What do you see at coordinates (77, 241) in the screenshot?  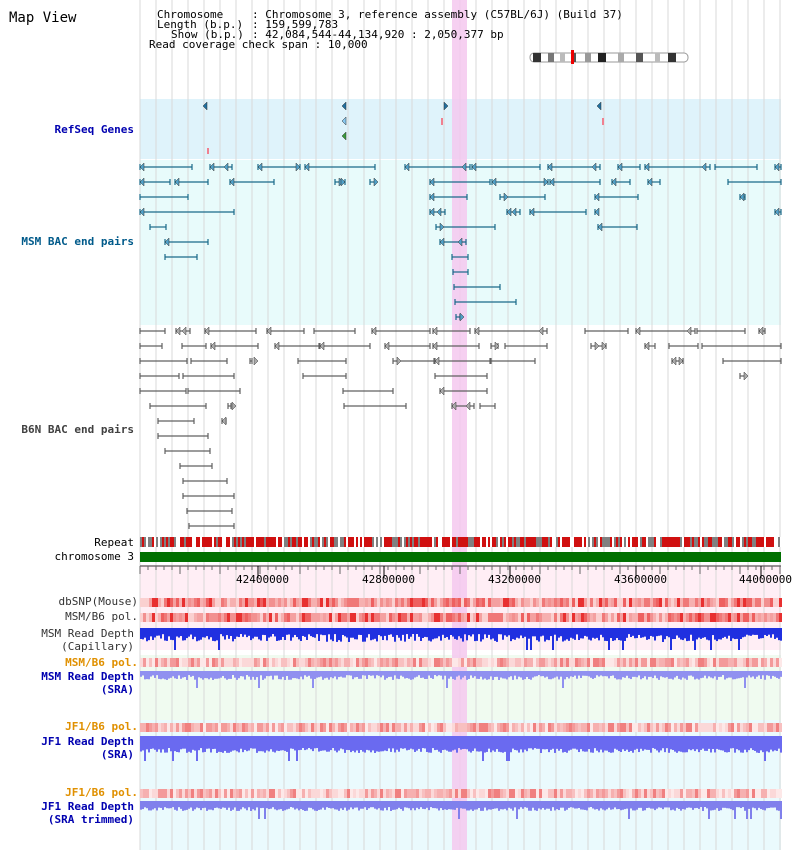 I see `label-msm-bac: MSM BAC end pairs` at bounding box center [77, 241].